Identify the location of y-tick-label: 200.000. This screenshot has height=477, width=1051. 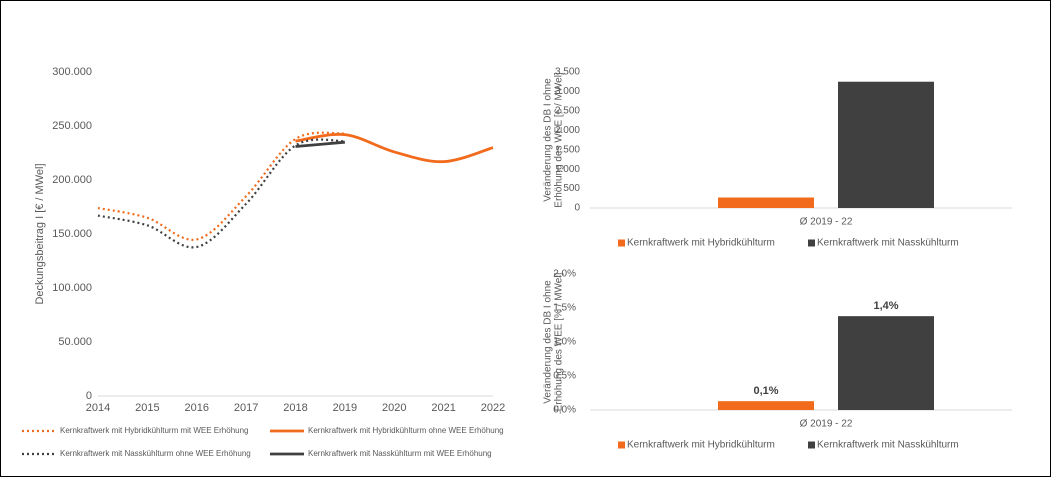
(72, 180).